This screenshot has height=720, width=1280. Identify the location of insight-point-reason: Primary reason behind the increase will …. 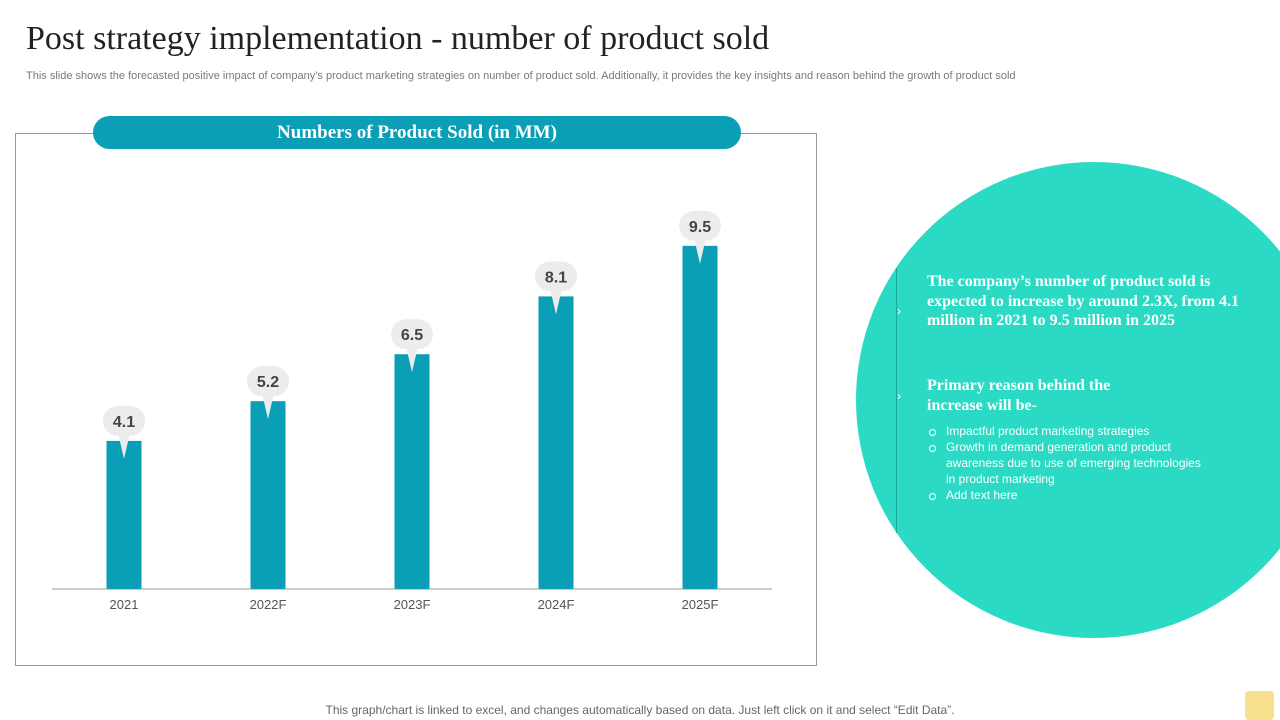
(1019, 395).